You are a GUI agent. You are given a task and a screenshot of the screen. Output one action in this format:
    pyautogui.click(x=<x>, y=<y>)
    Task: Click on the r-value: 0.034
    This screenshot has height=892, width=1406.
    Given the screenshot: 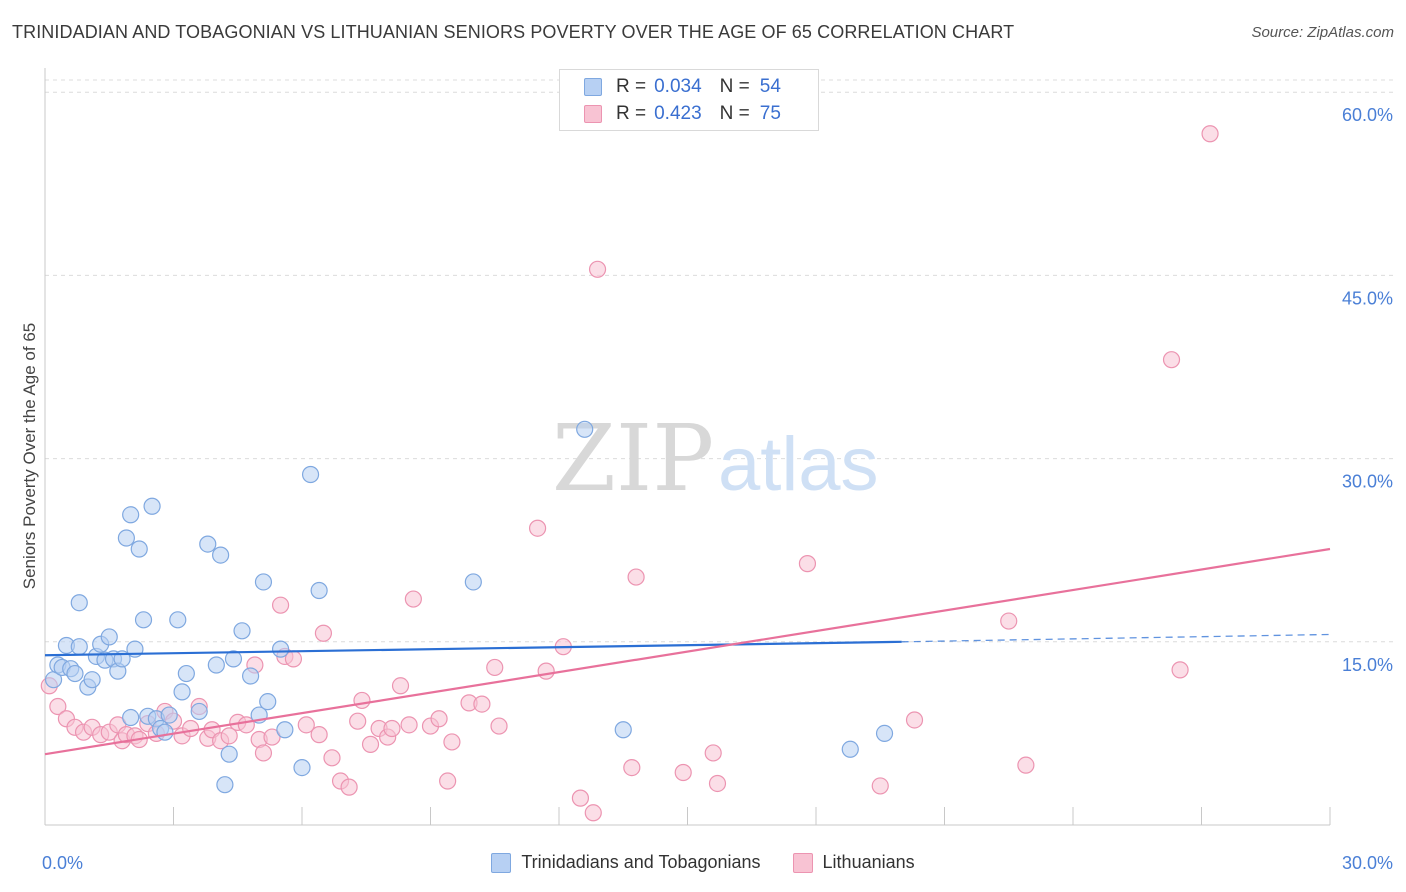 What is the action you would take?
    pyautogui.click(x=678, y=86)
    